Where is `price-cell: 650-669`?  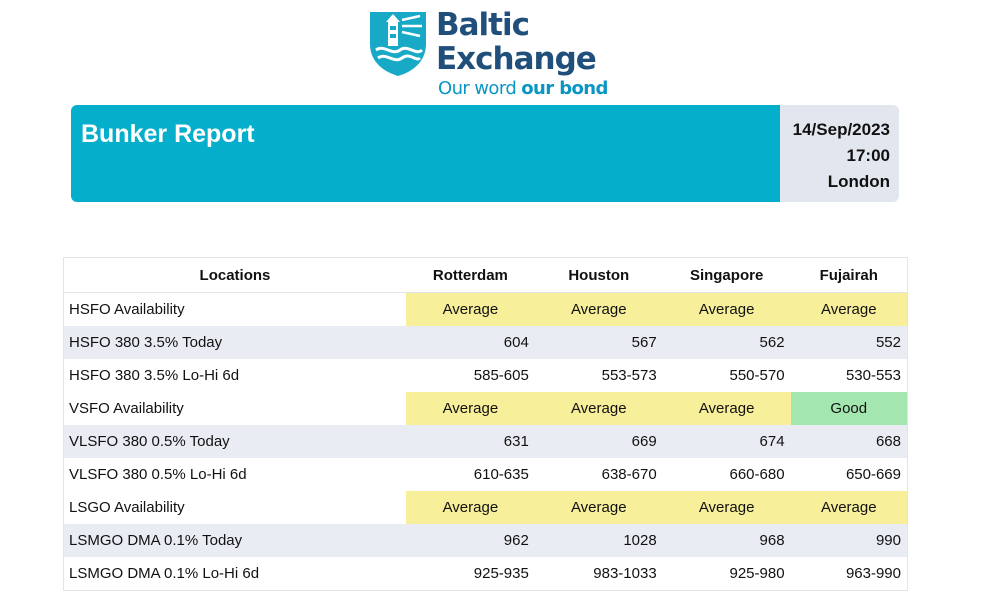 price-cell: 650-669 is located at coordinates (873, 474).